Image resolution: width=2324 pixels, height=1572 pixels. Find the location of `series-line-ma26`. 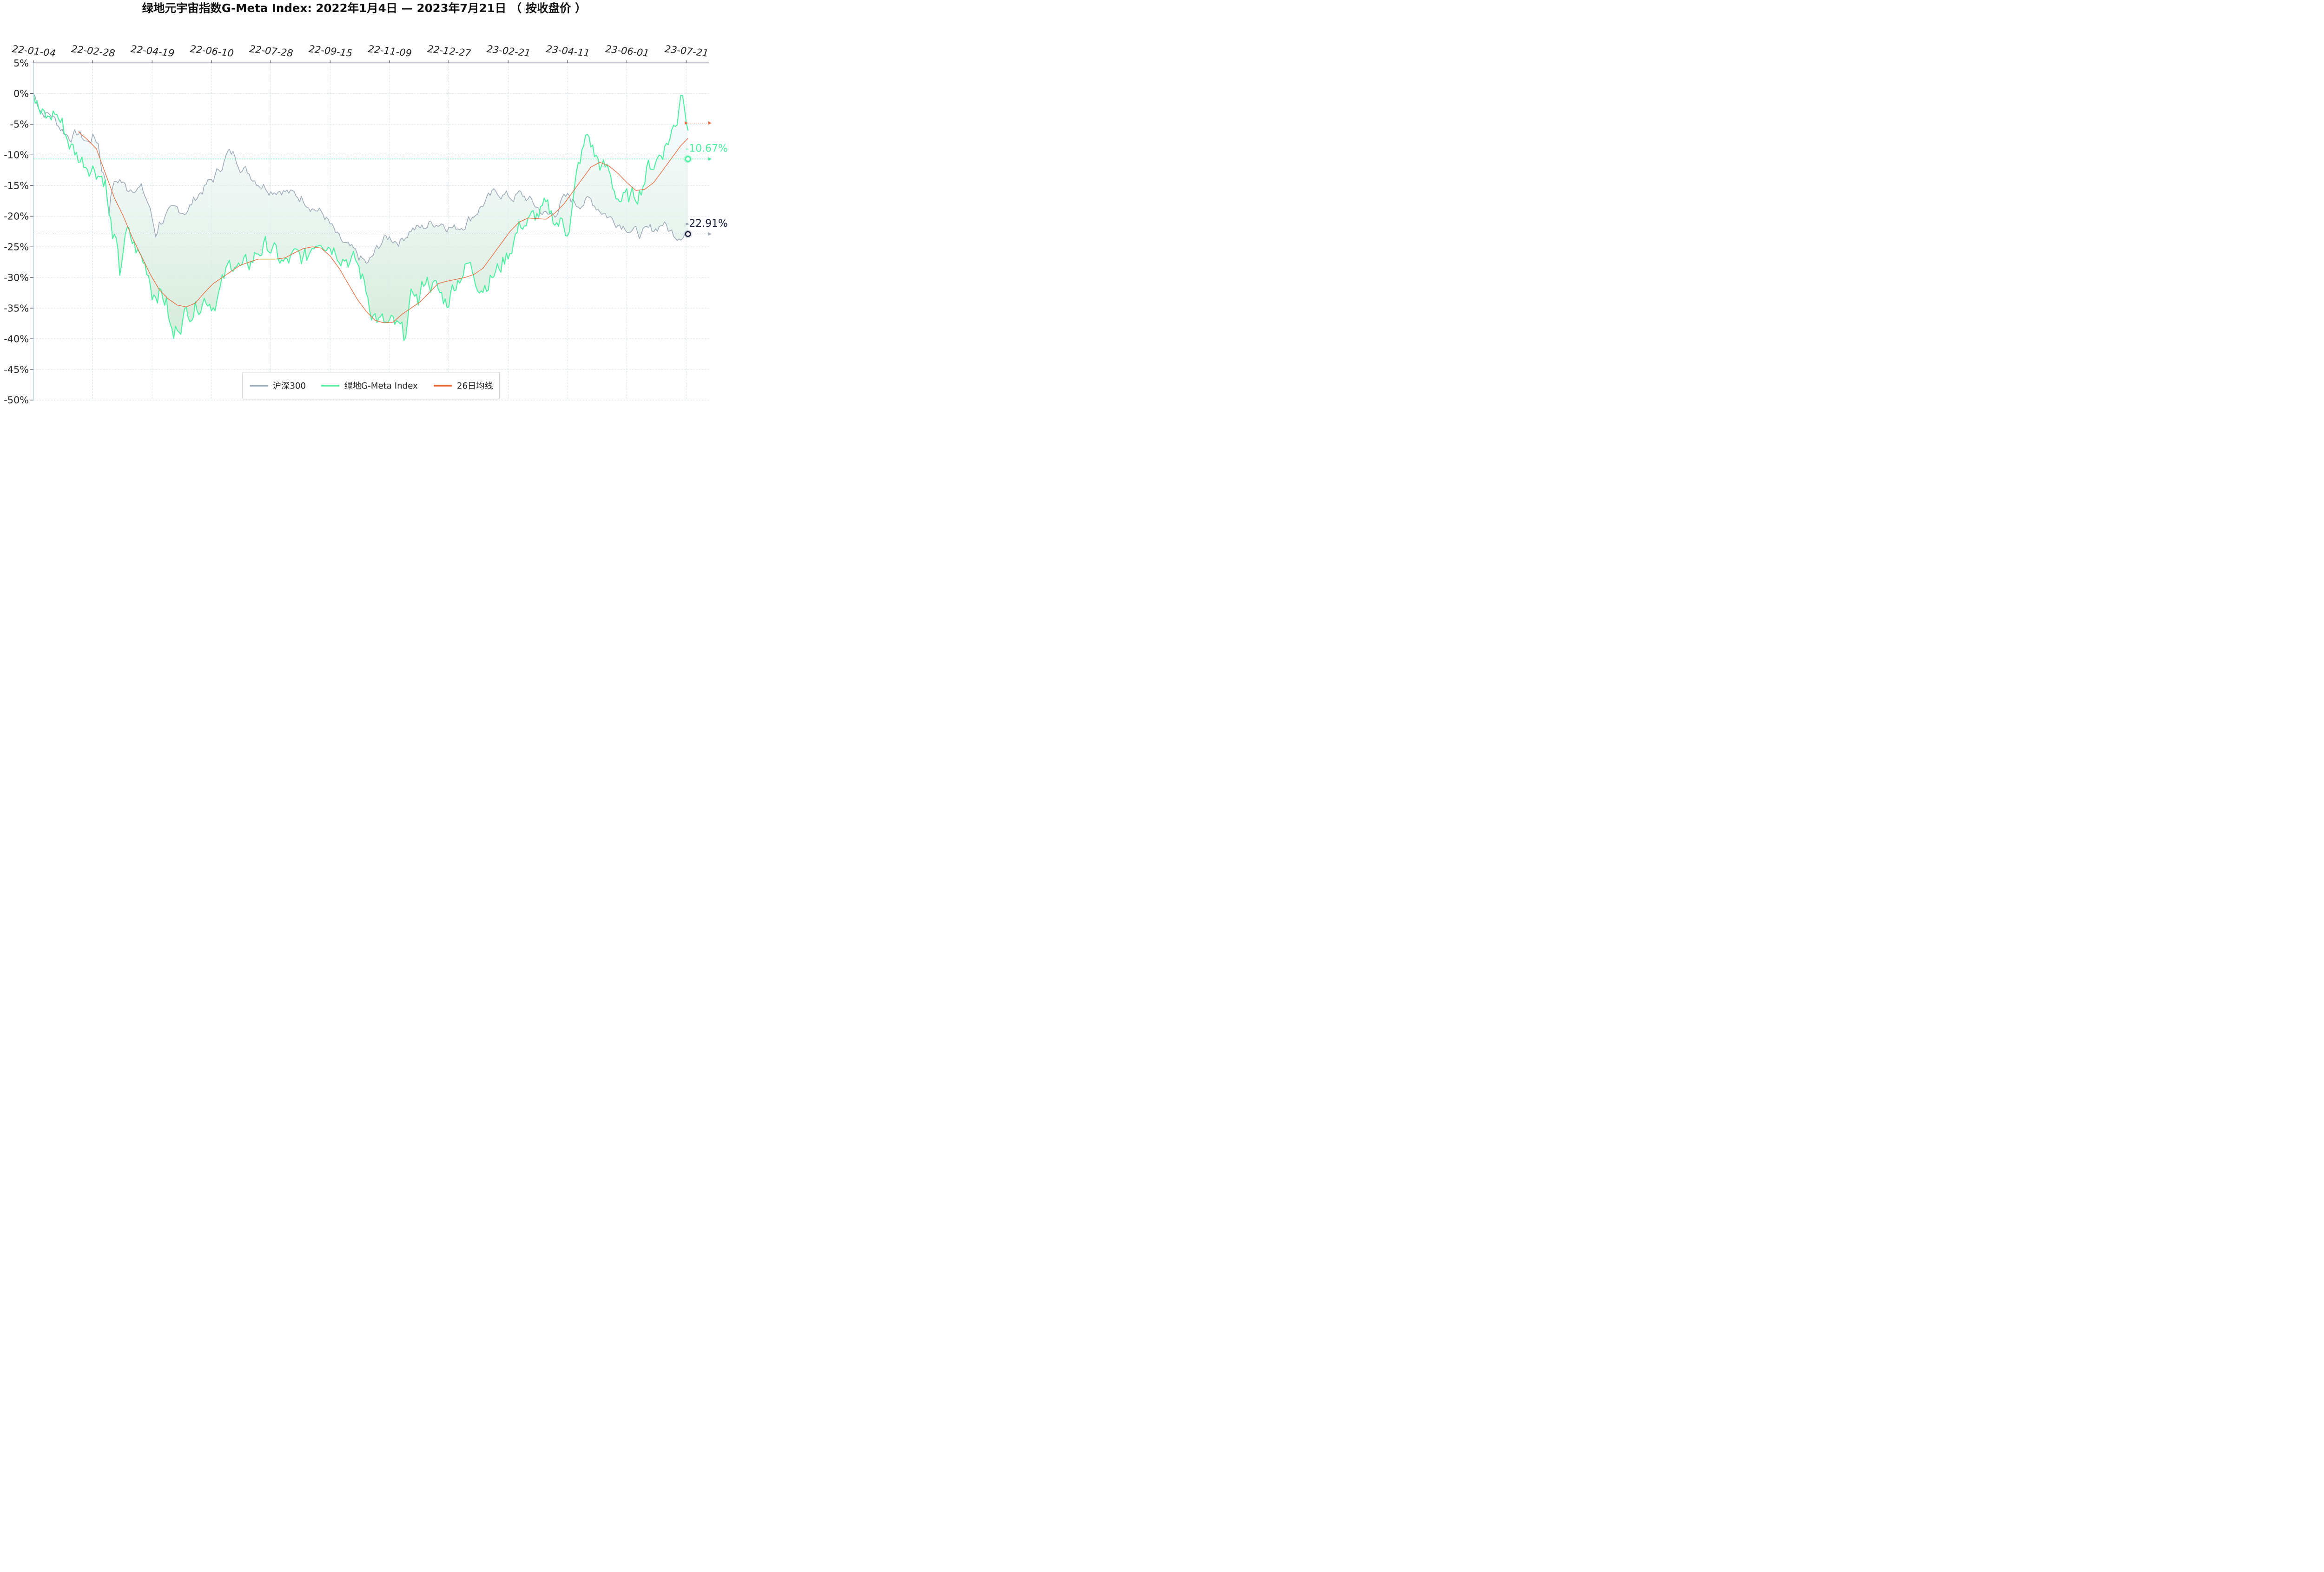

series-line-ma26 is located at coordinates (383, 227).